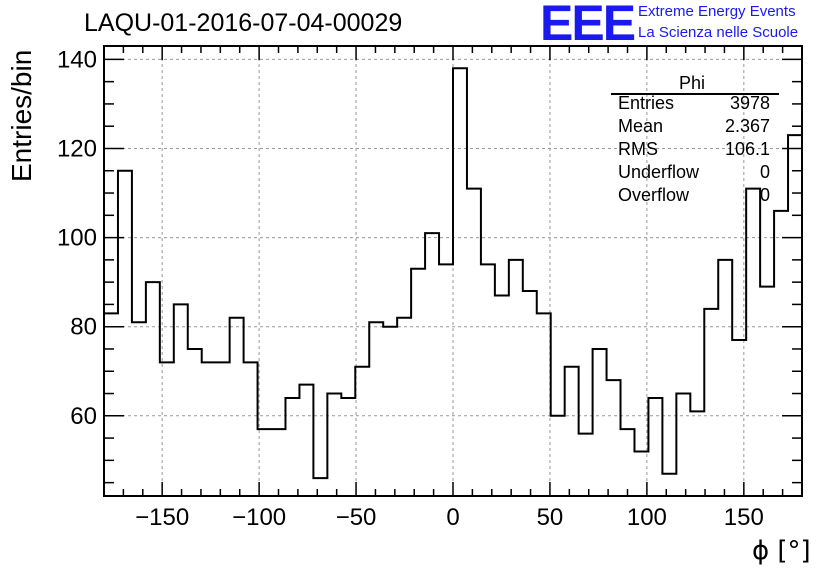 The width and height of the screenshot is (836, 572). Describe the element at coordinates (647, 517) in the screenshot. I see `x-tick-label: 100` at that location.